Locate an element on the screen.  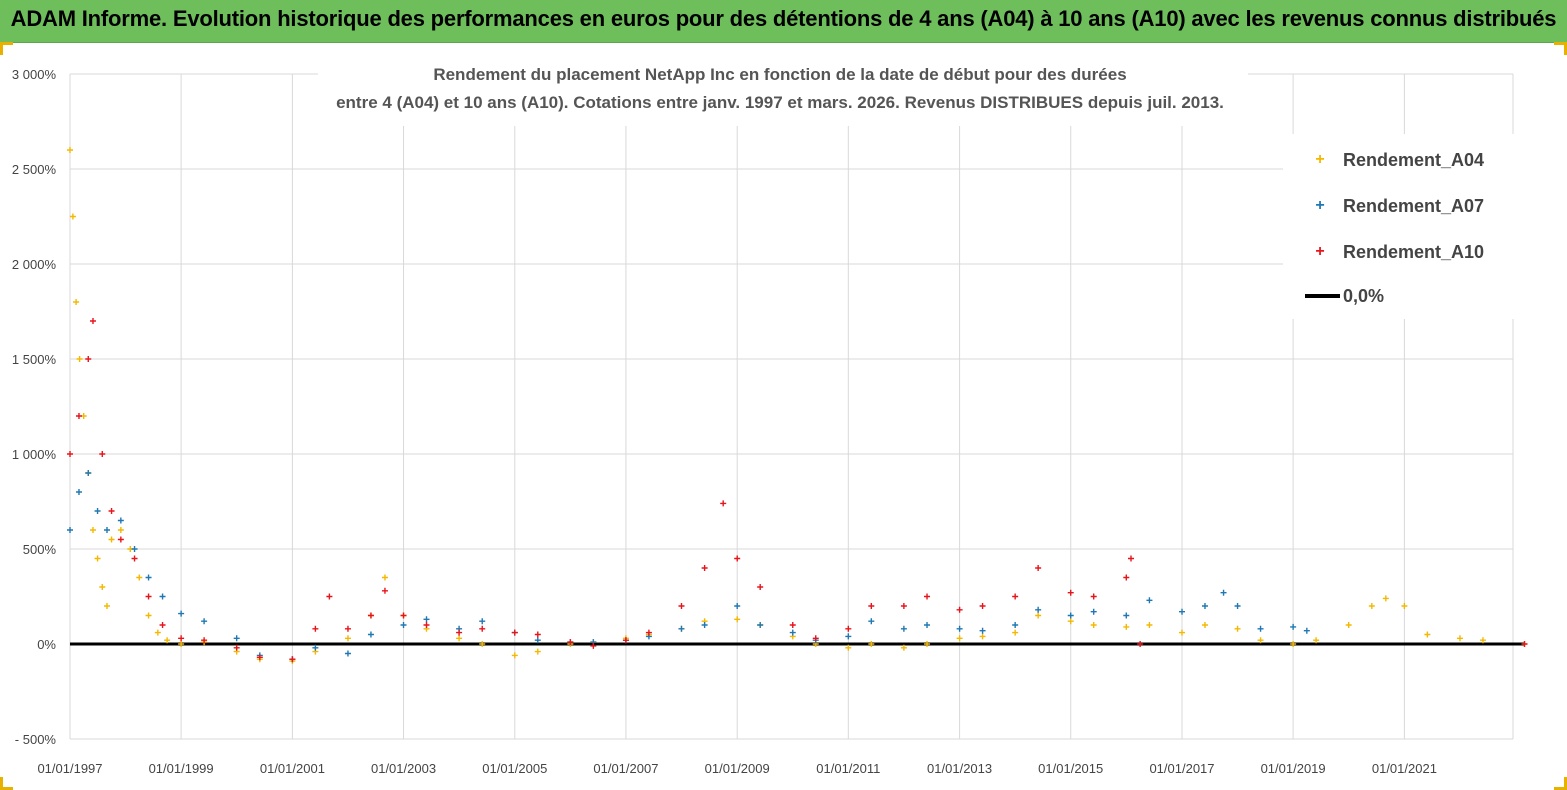
y-tick-label: 3 000% is located at coordinates (34, 74).